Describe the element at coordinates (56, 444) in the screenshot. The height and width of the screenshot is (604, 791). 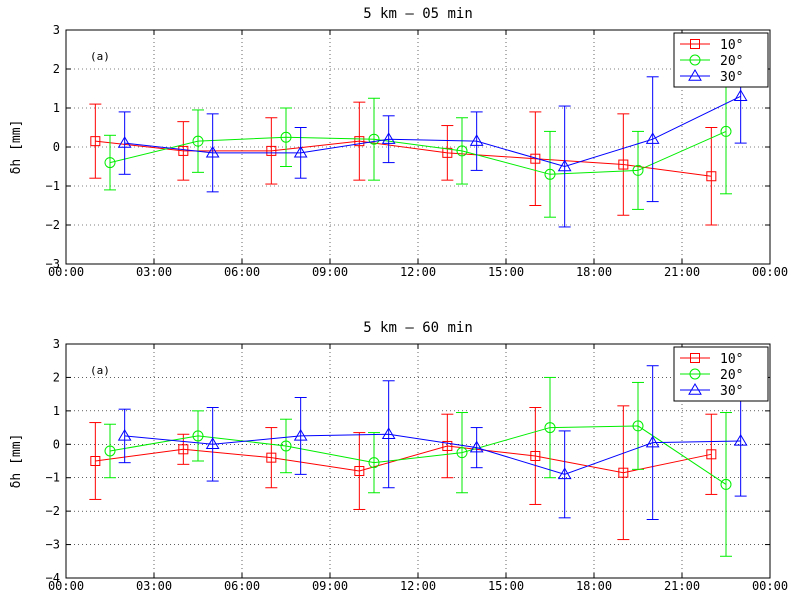
I see `y-tick-label: 0` at that location.